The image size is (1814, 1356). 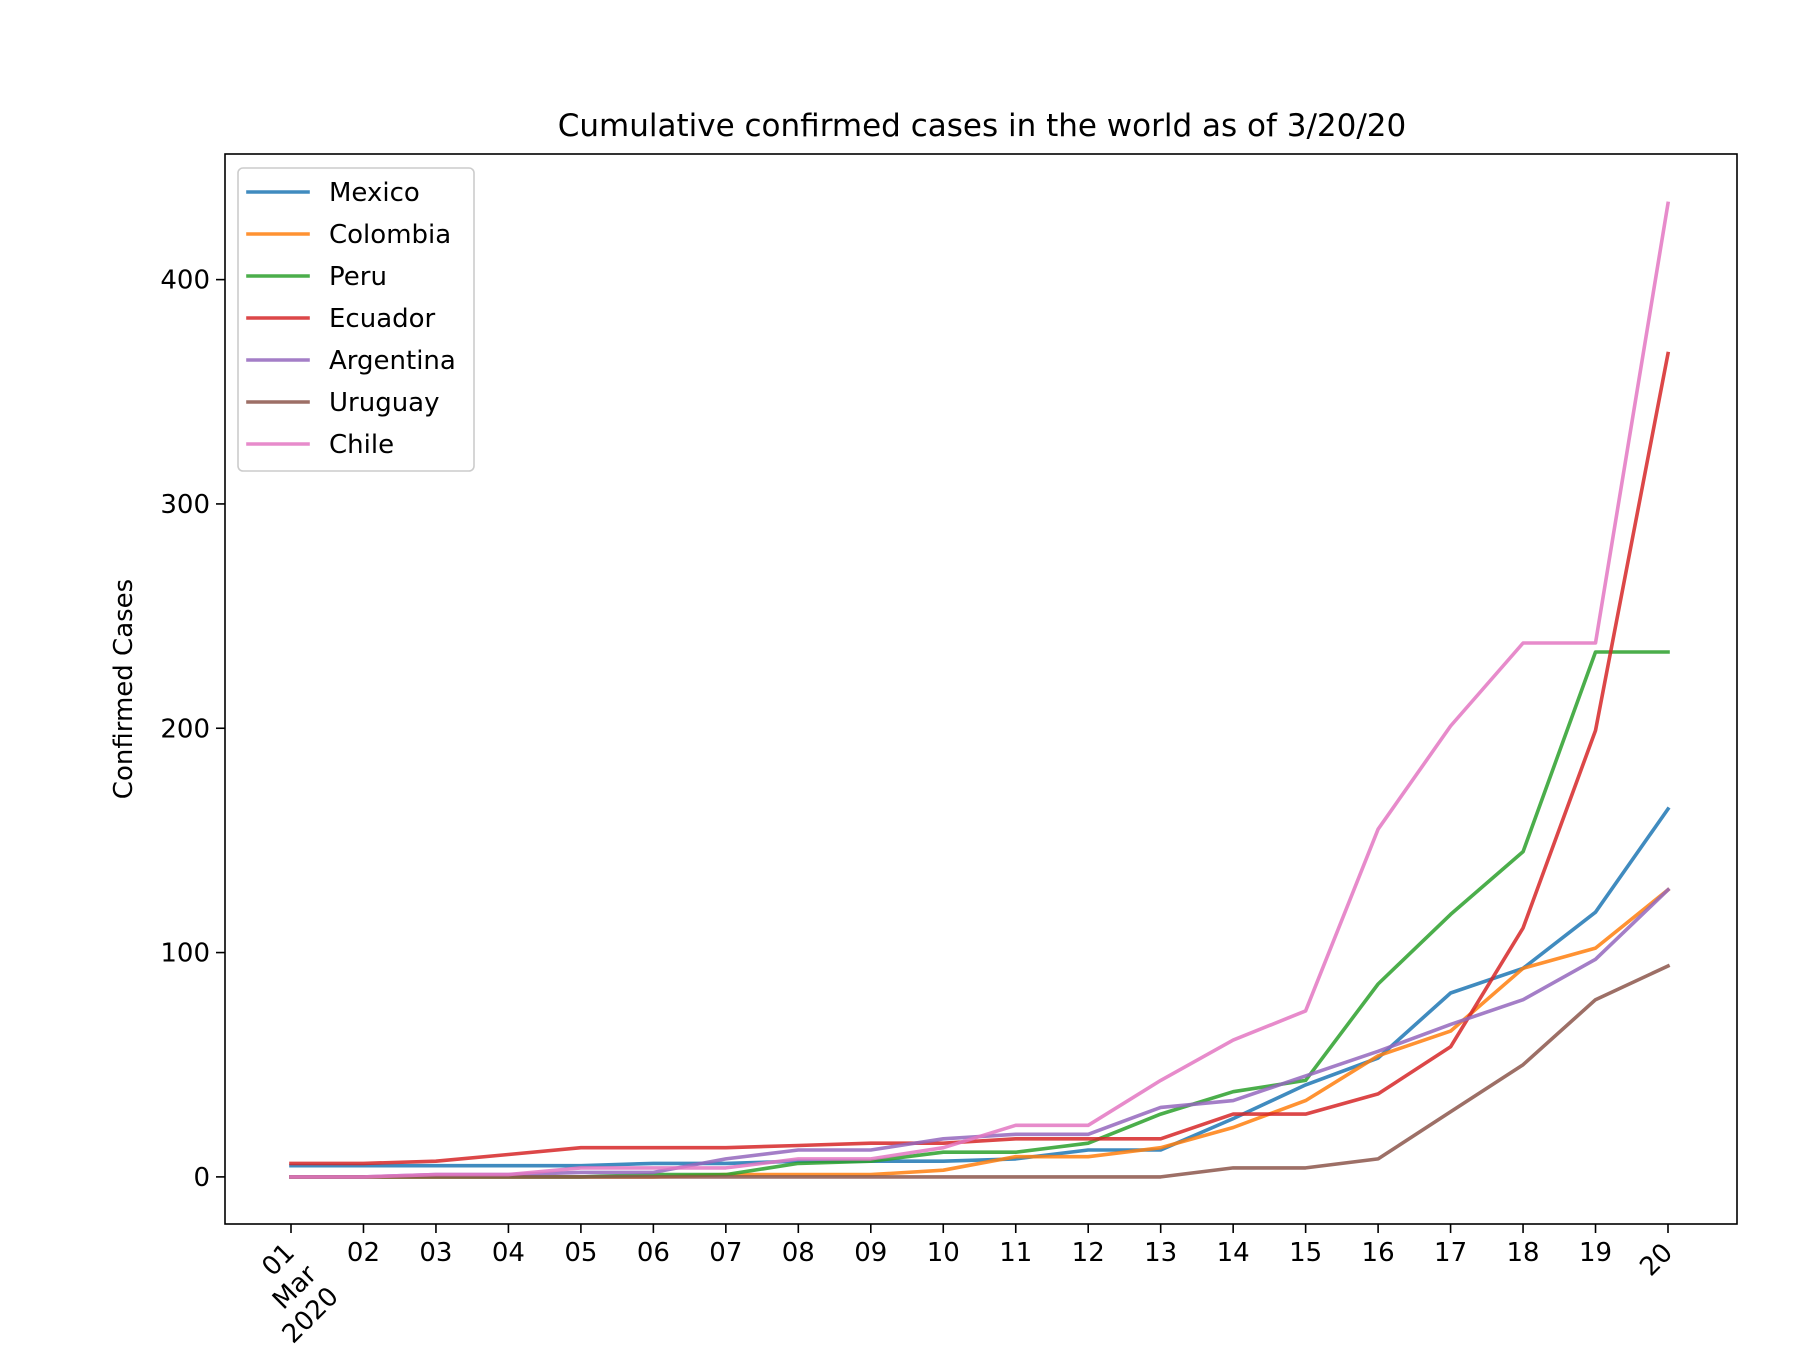 I want to click on legend-label-ecuador: Ecuador, so click(x=382, y=319).